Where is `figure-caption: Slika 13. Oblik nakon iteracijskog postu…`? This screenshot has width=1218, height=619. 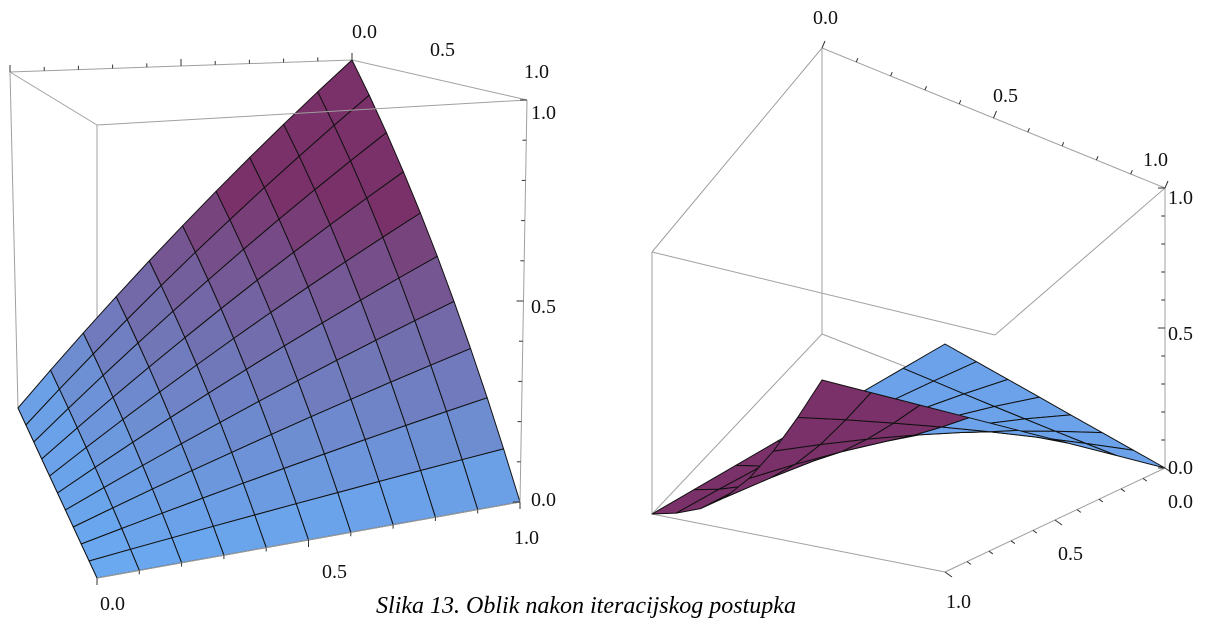 figure-caption: Slika 13. Oblik nakon iteracijskog postu… is located at coordinates (586, 606).